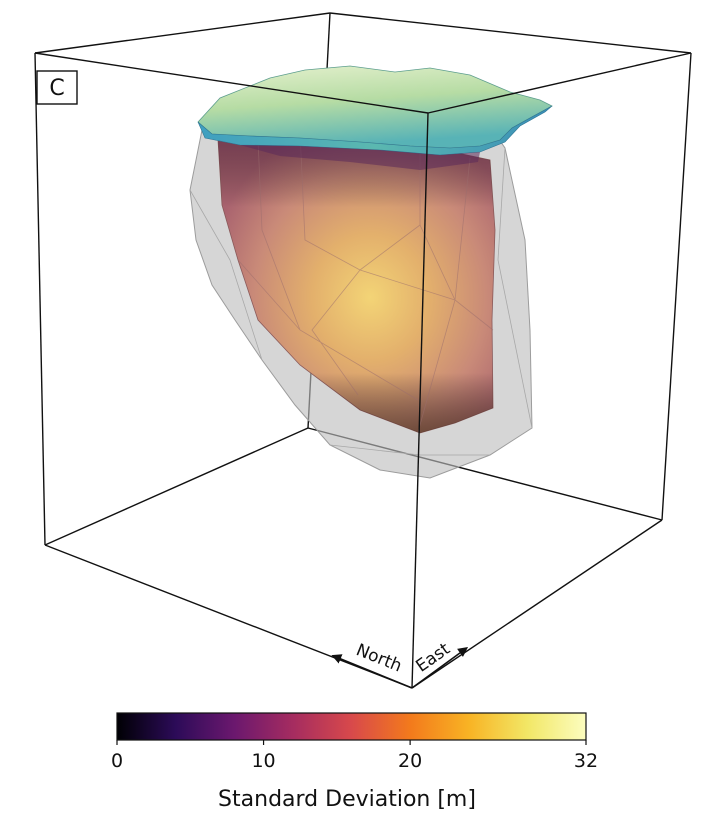  I want to click on east-arrow: East, so click(440, 664).